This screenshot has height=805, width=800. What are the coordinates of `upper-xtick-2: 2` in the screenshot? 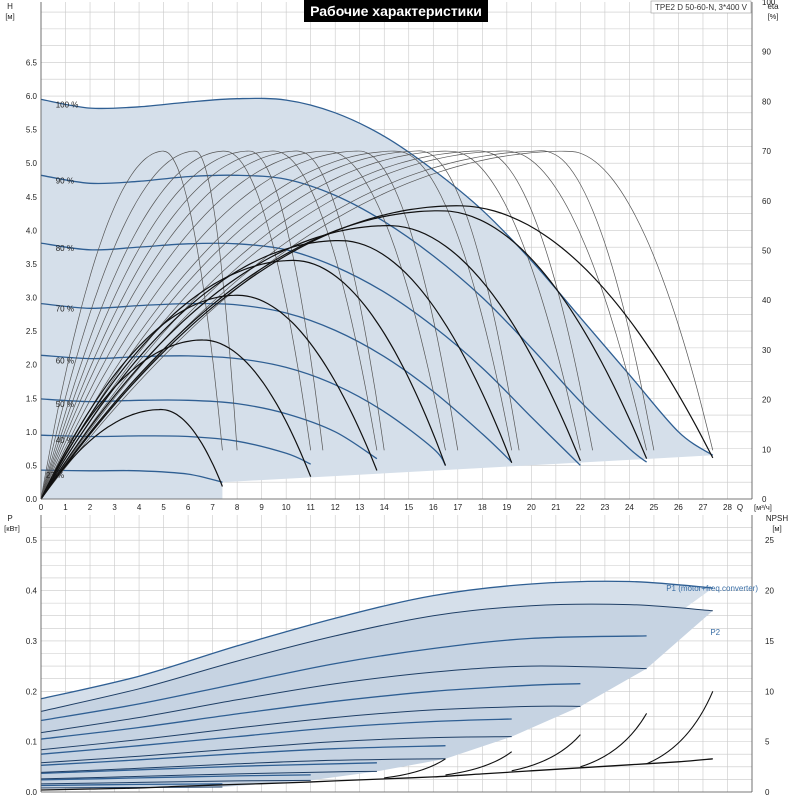 It's located at (90, 507).